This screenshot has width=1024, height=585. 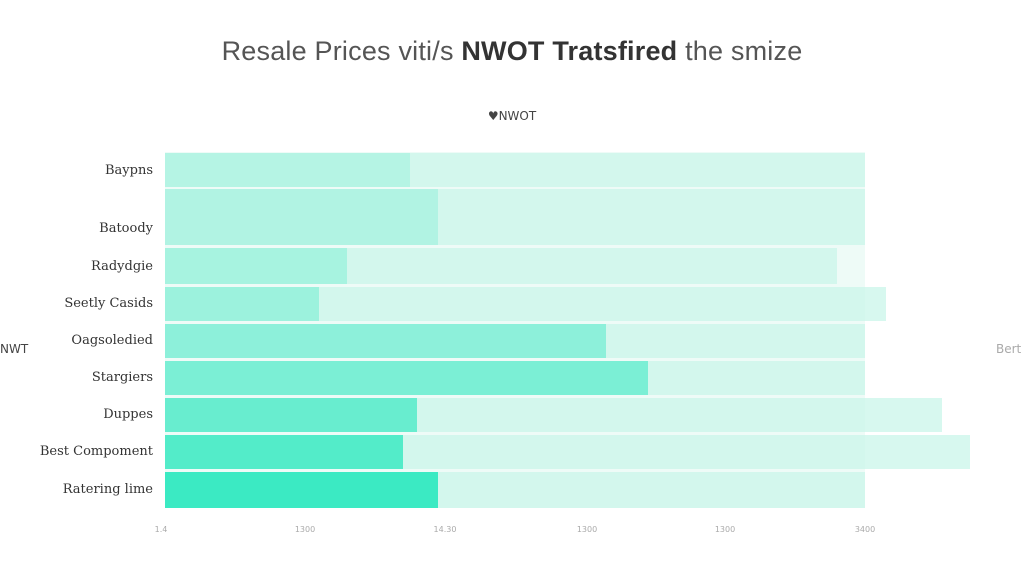 I want to click on x-tick-label-2: 1300, so click(x=305, y=529).